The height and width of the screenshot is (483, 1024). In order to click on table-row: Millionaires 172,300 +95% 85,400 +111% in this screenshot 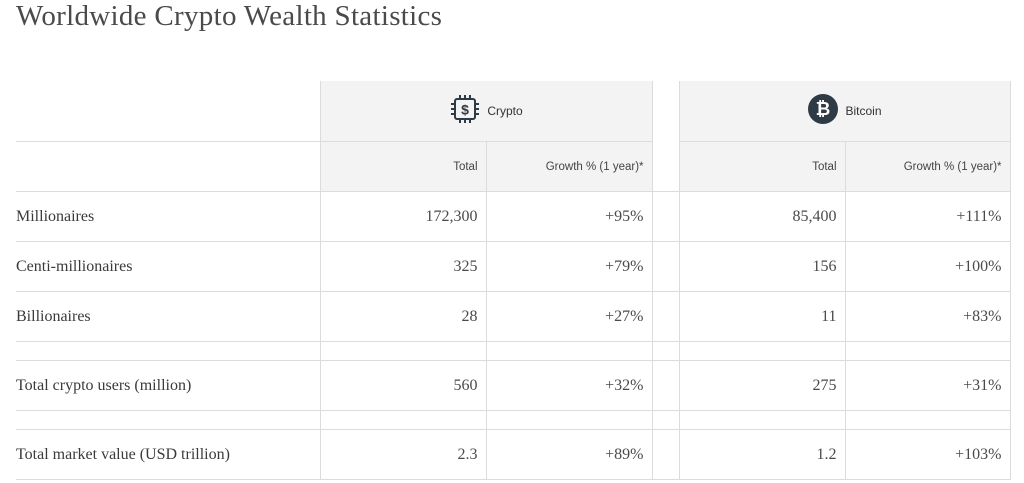, I will do `click(513, 216)`.